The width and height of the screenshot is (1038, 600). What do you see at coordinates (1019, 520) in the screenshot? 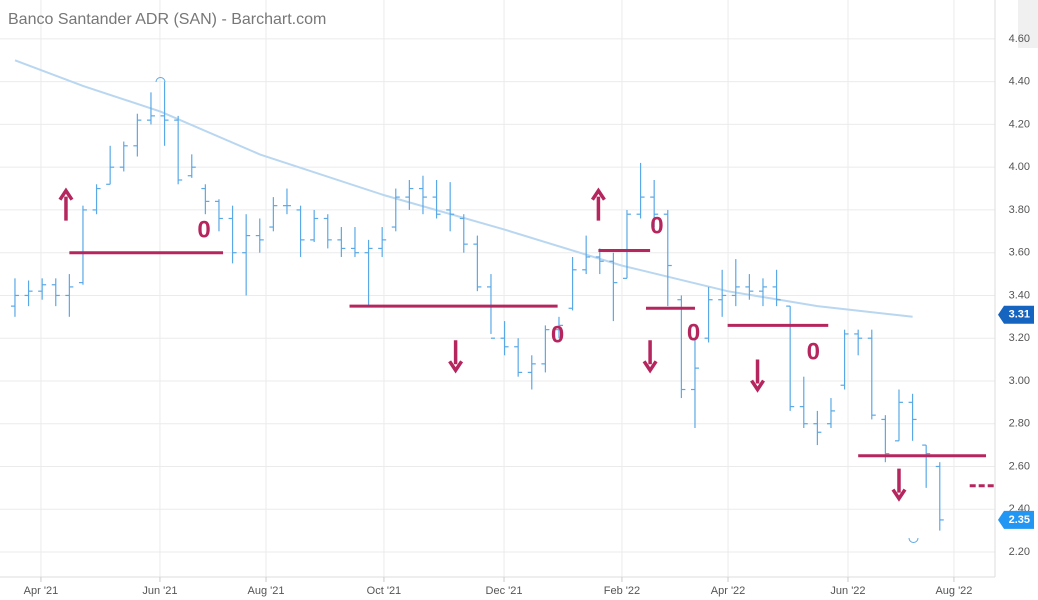
I see `price-label: 2.35` at bounding box center [1019, 520].